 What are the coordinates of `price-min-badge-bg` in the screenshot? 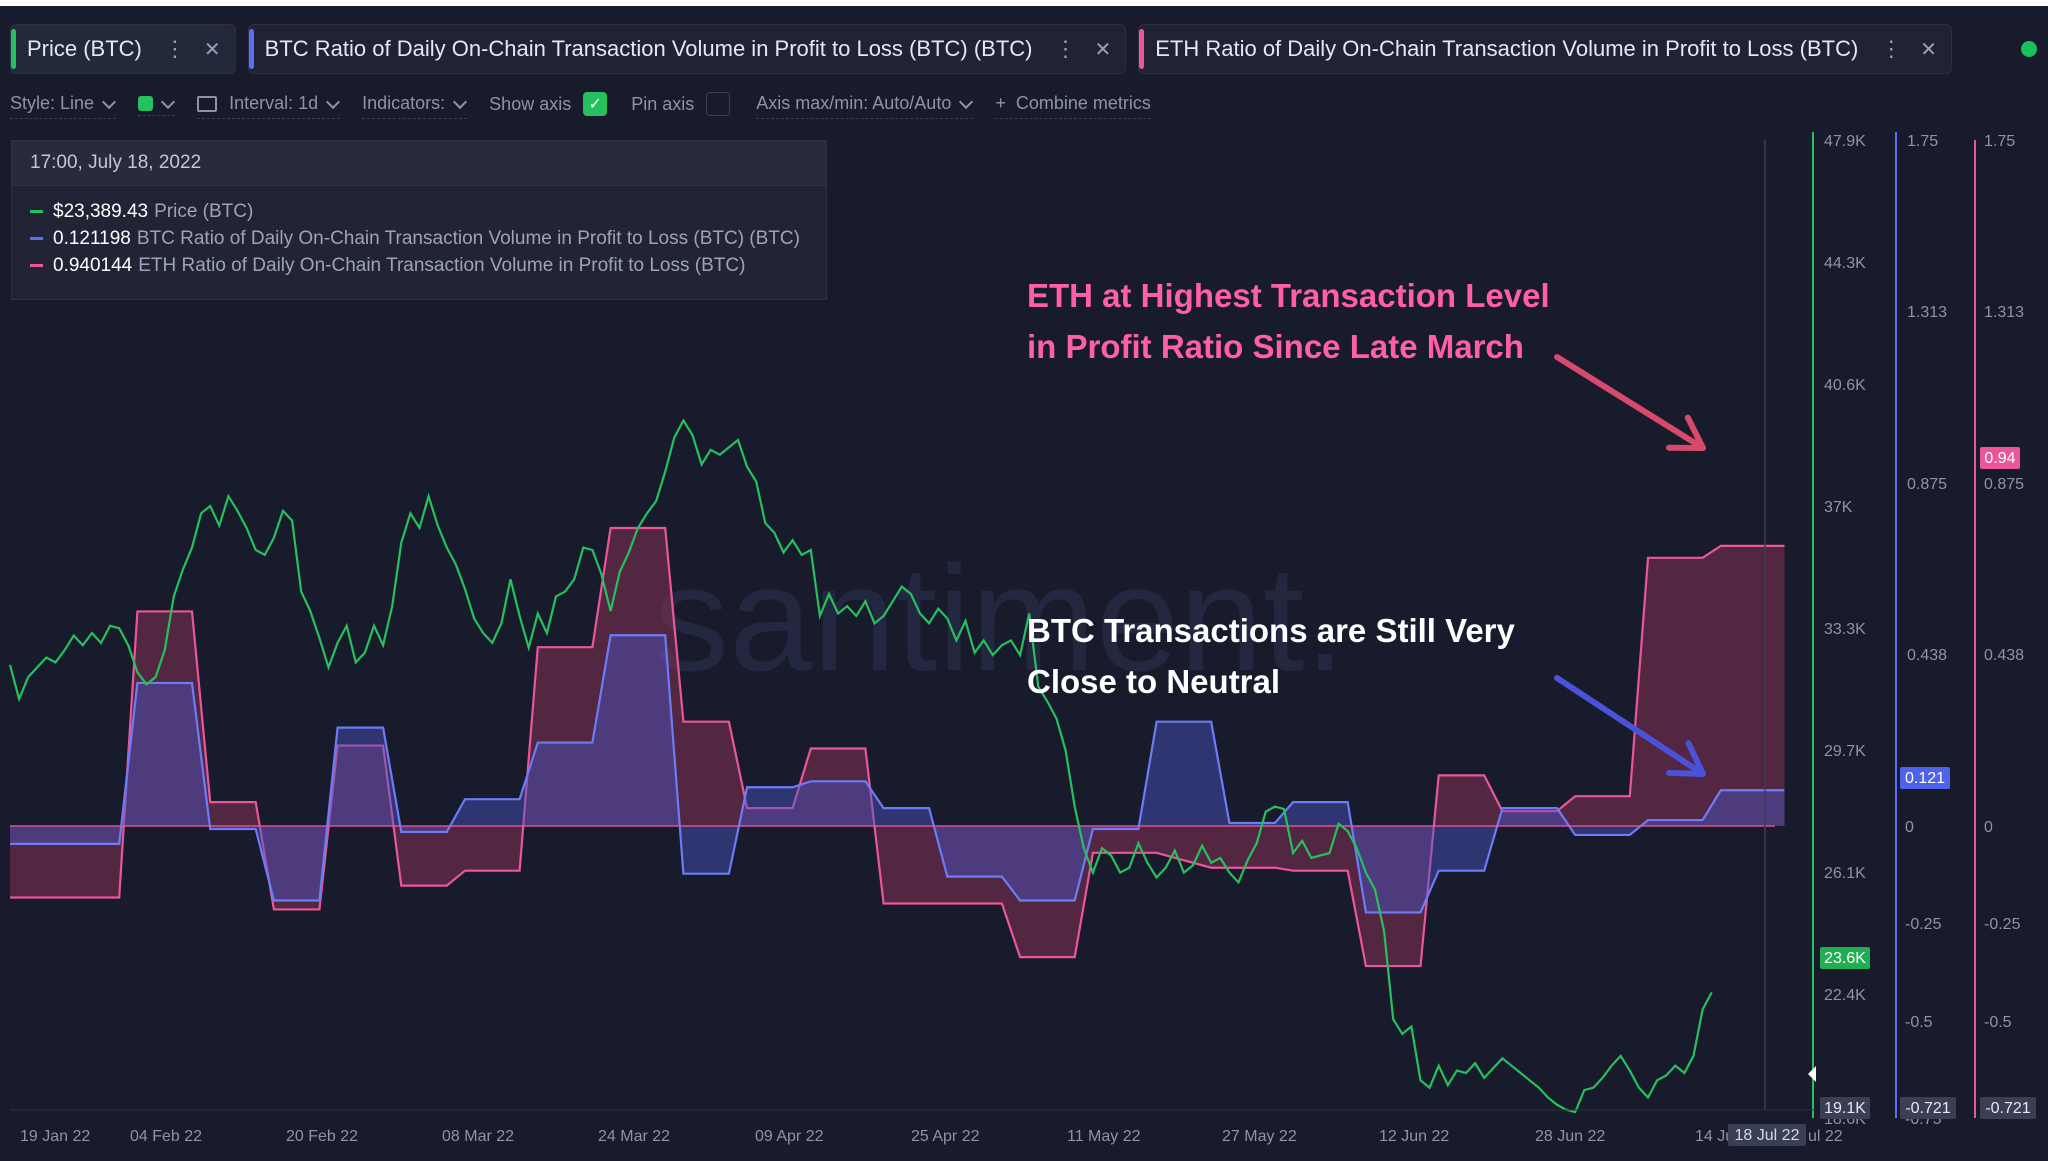 It's located at (1845, 1108).